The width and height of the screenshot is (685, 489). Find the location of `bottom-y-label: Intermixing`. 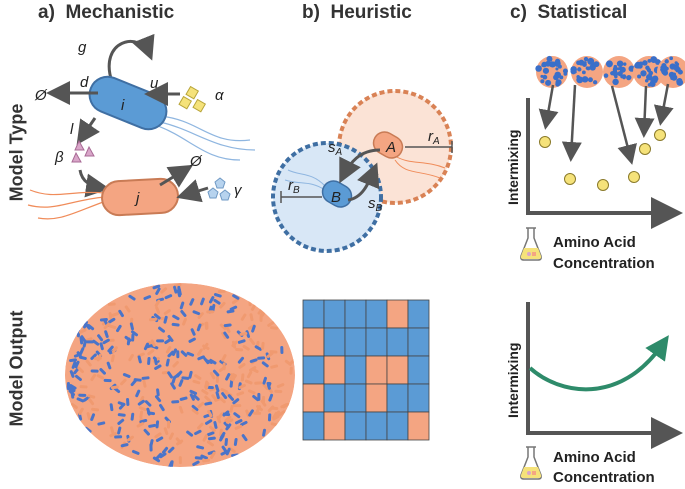

bottom-y-label: Intermixing is located at coordinates (513, 380).